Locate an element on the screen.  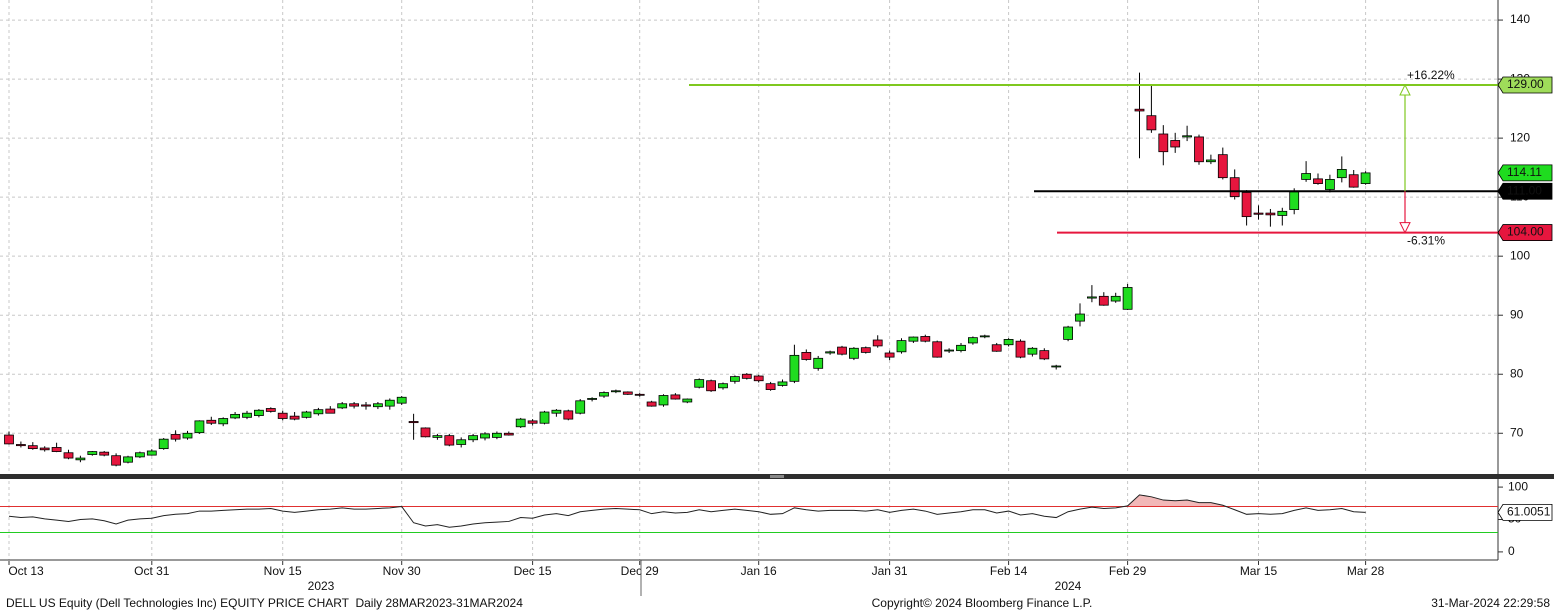
x-tick-label: Oct 31 is located at coordinates (152, 571).